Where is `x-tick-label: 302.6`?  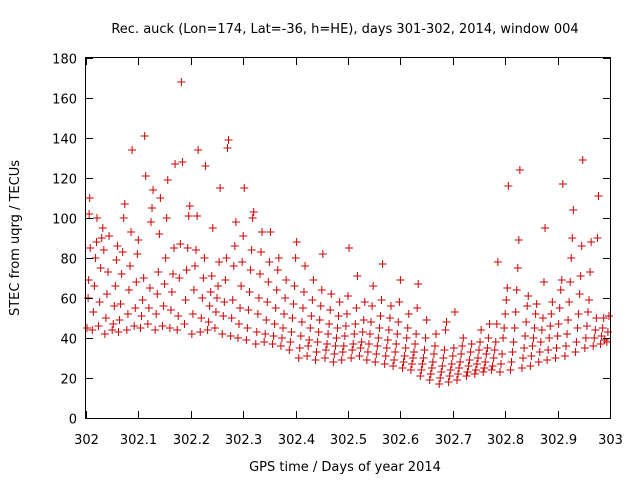
x-tick-label: 302.6 is located at coordinates (400, 440).